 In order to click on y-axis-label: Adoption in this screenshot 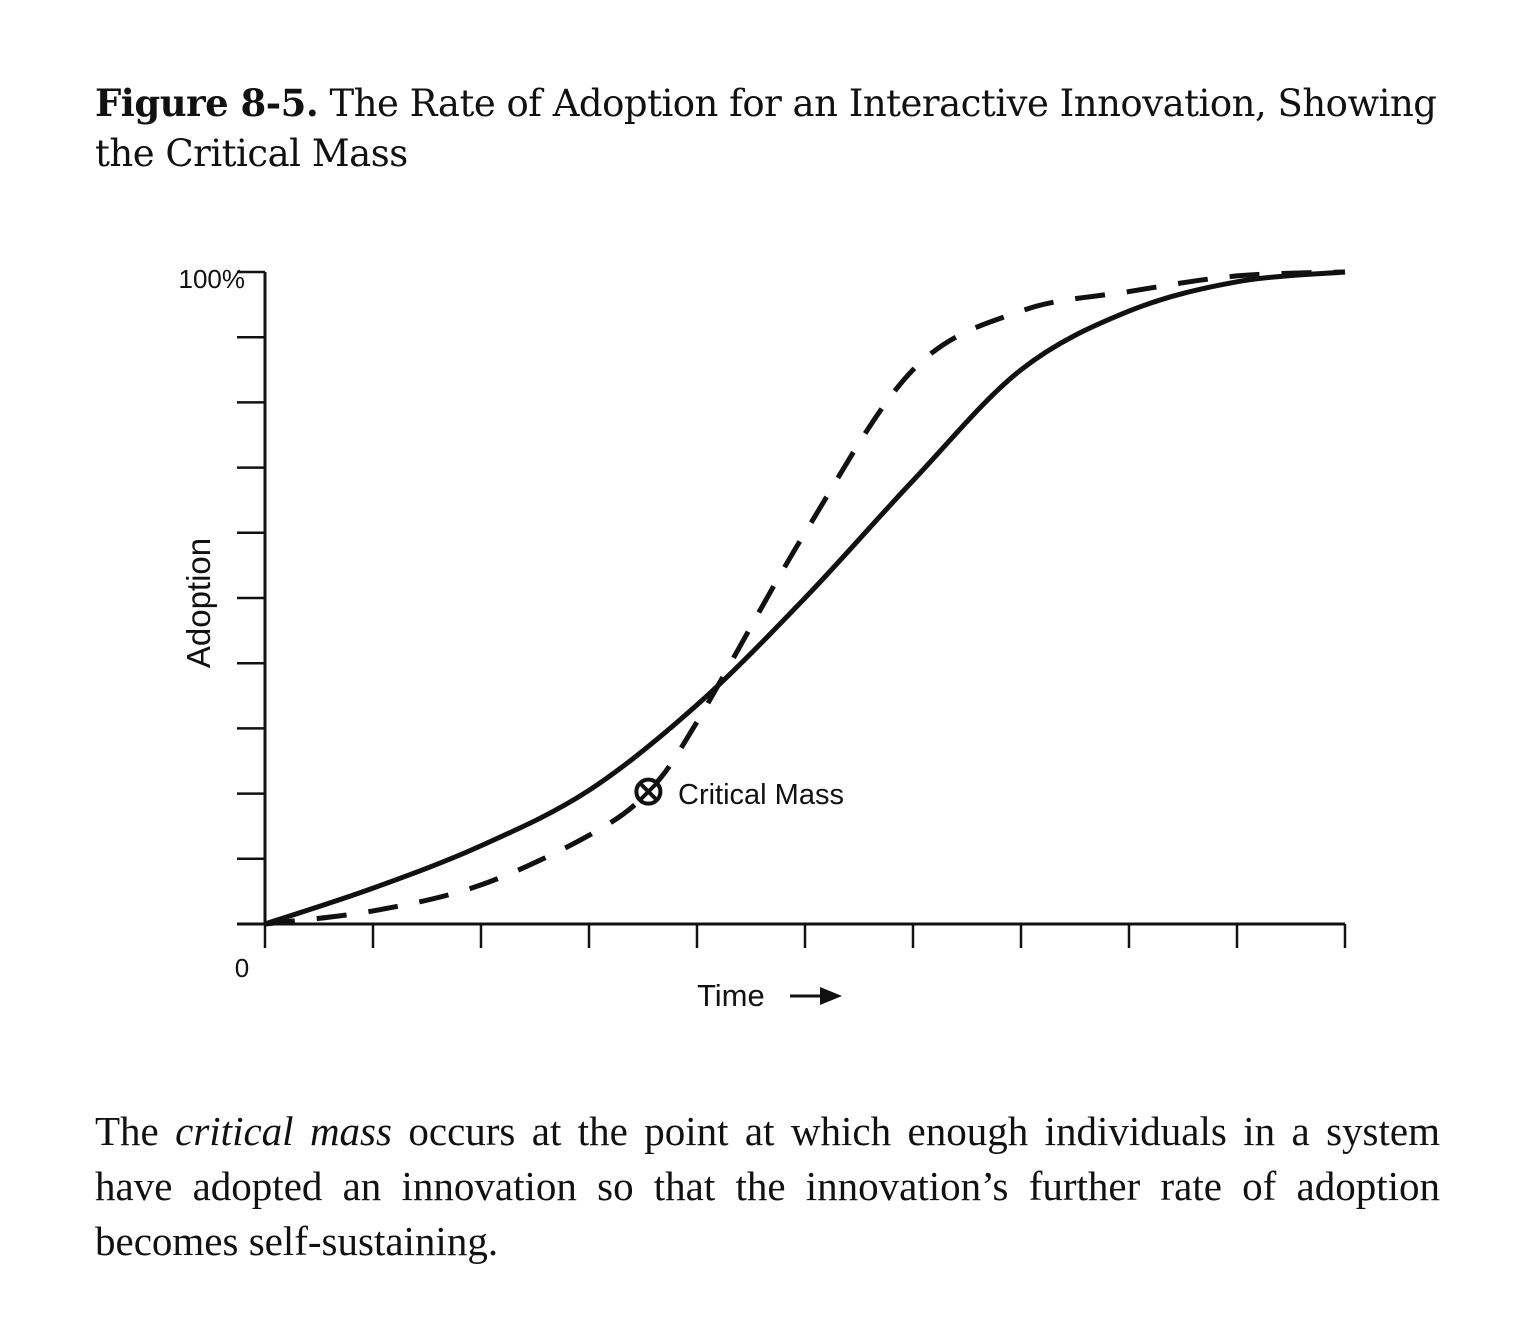, I will do `click(198, 603)`.